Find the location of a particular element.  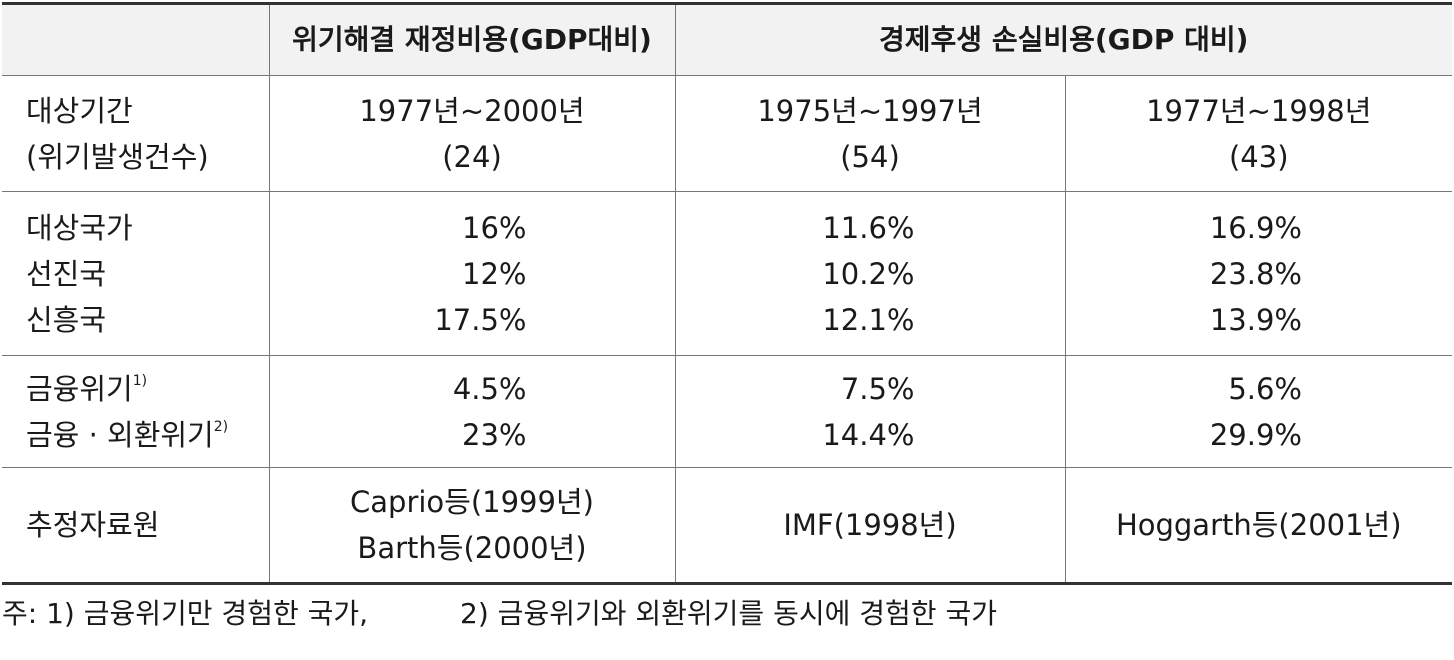

crisis-col1: 4.5% 23% is located at coordinates (472, 411).